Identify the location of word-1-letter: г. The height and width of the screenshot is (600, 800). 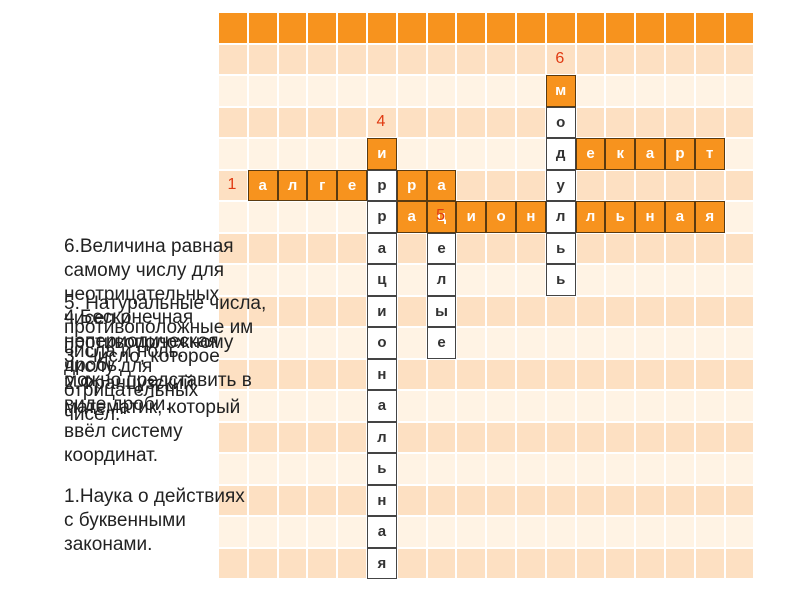
(322, 185).